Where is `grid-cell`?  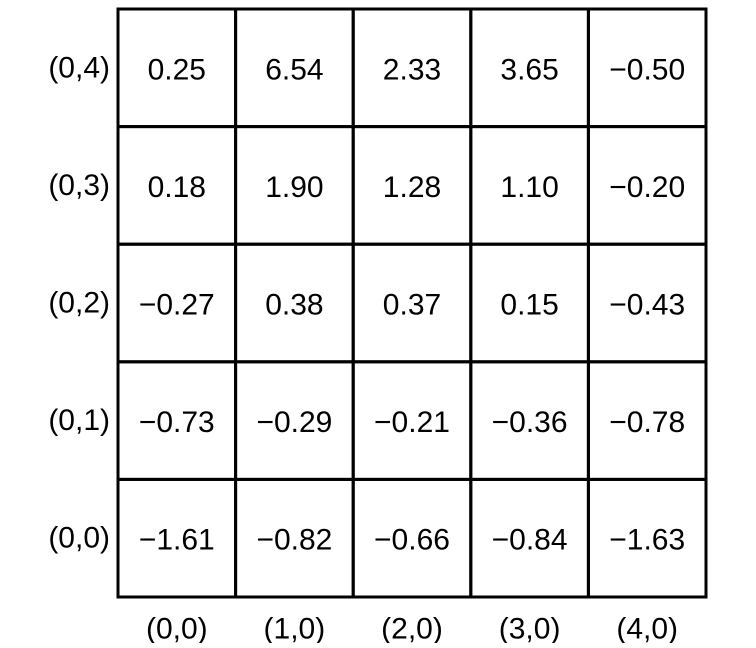
grid-cell is located at coordinates (647, 538).